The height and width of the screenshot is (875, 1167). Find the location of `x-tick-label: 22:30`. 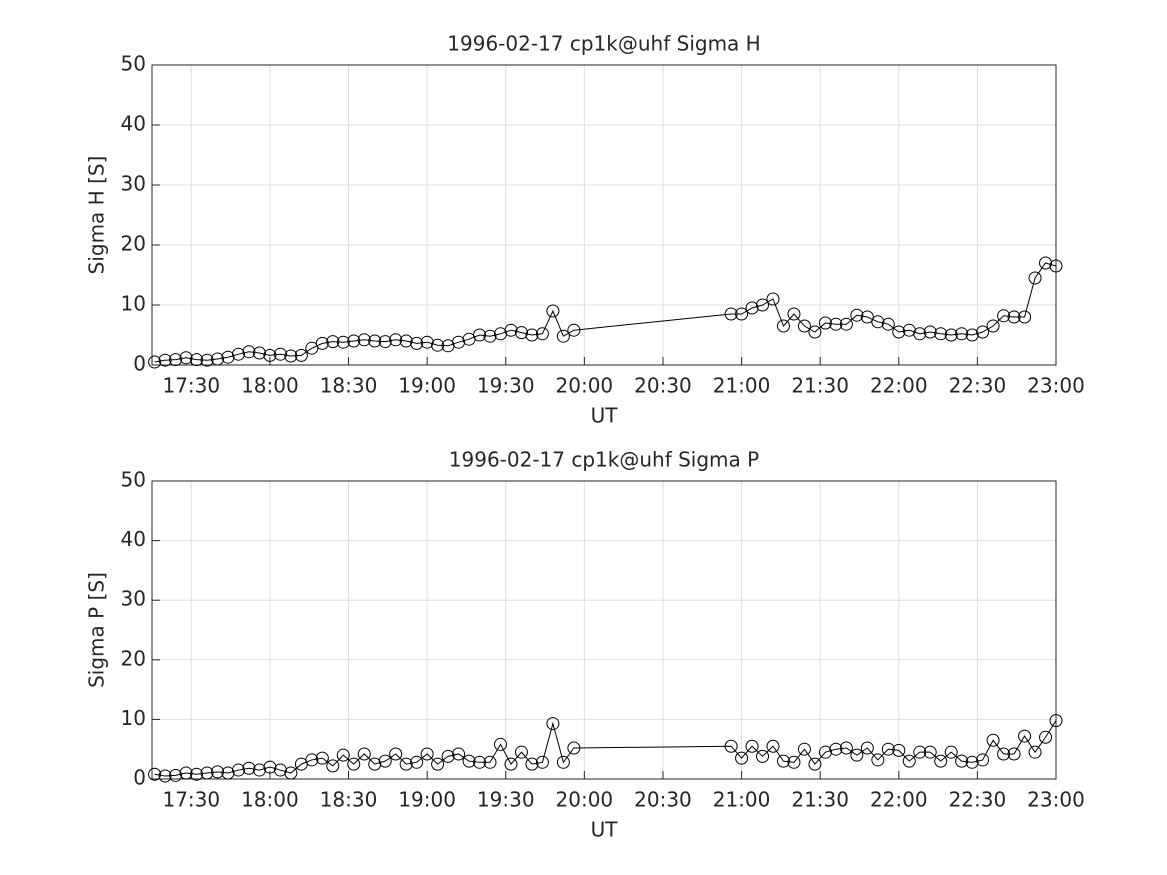

x-tick-label: 22:30 is located at coordinates (978, 800).